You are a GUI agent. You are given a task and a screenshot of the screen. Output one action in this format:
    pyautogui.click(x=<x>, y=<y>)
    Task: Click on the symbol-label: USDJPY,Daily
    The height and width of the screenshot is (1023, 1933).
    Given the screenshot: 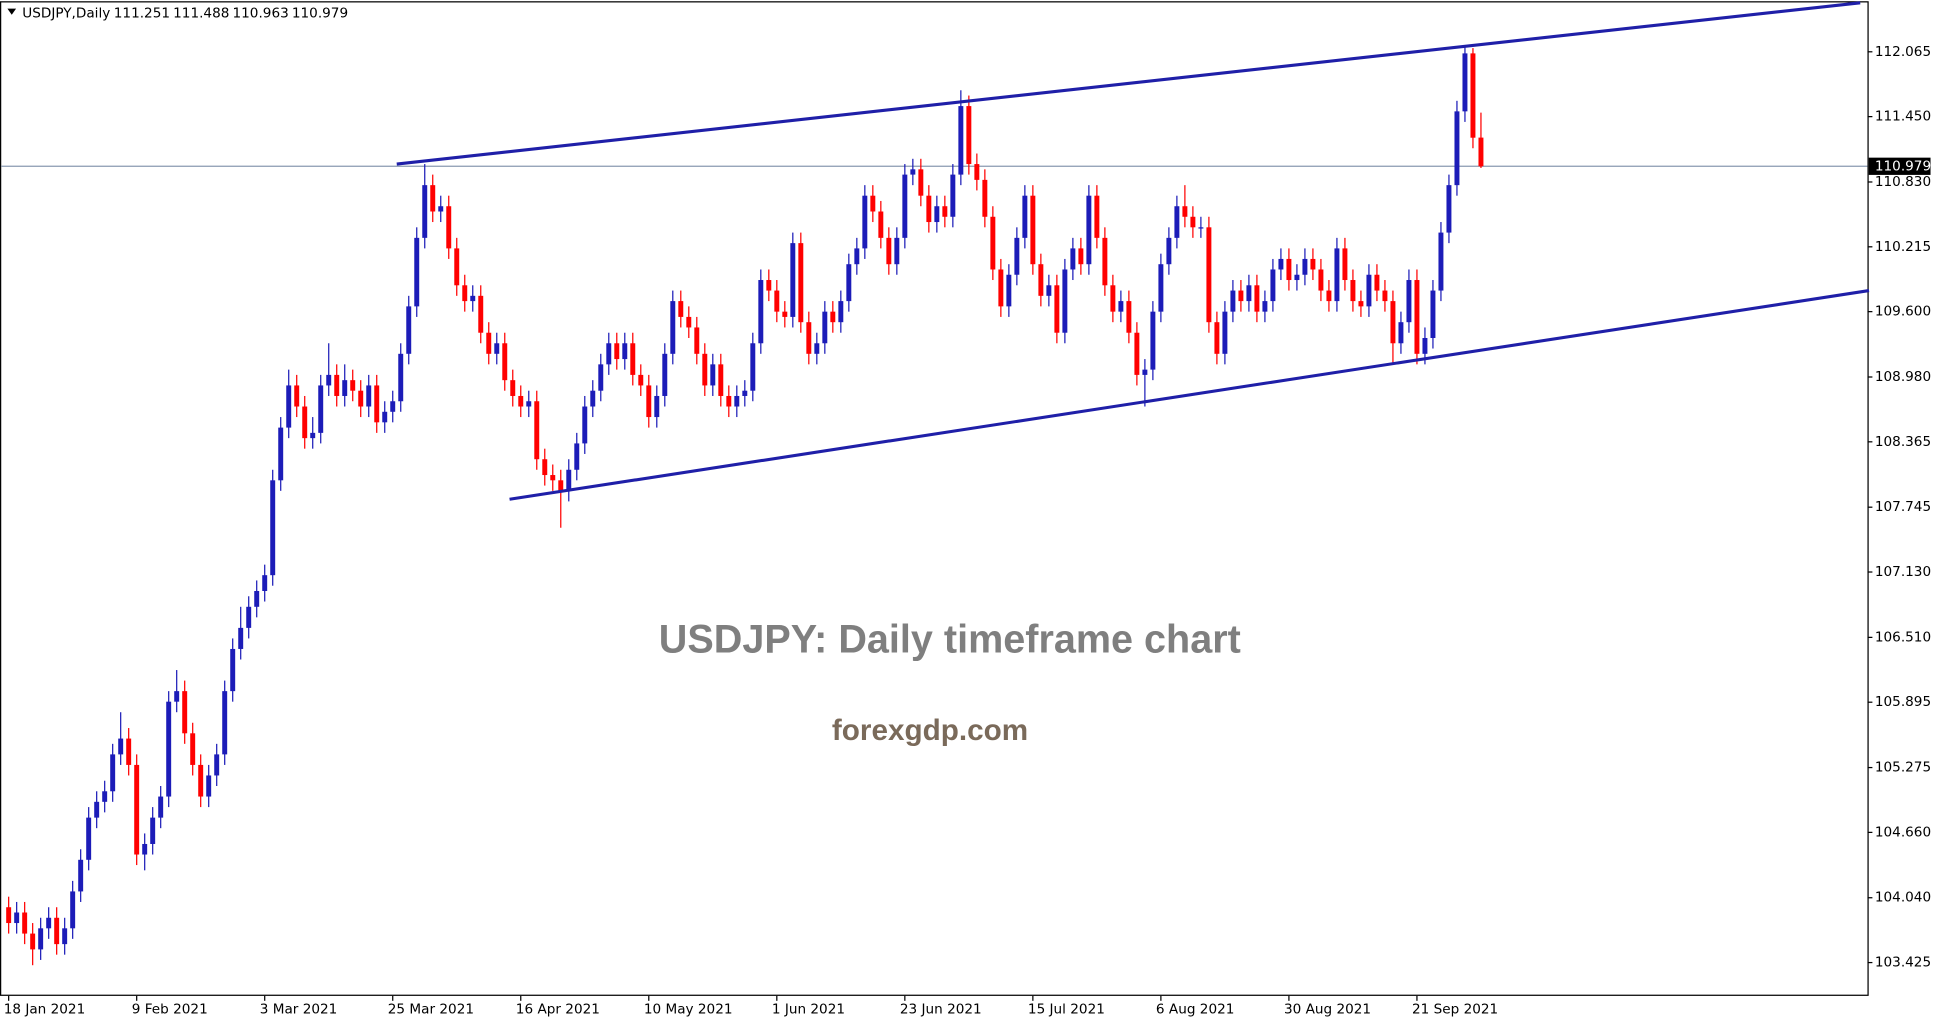 What is the action you would take?
    pyautogui.click(x=66, y=14)
    